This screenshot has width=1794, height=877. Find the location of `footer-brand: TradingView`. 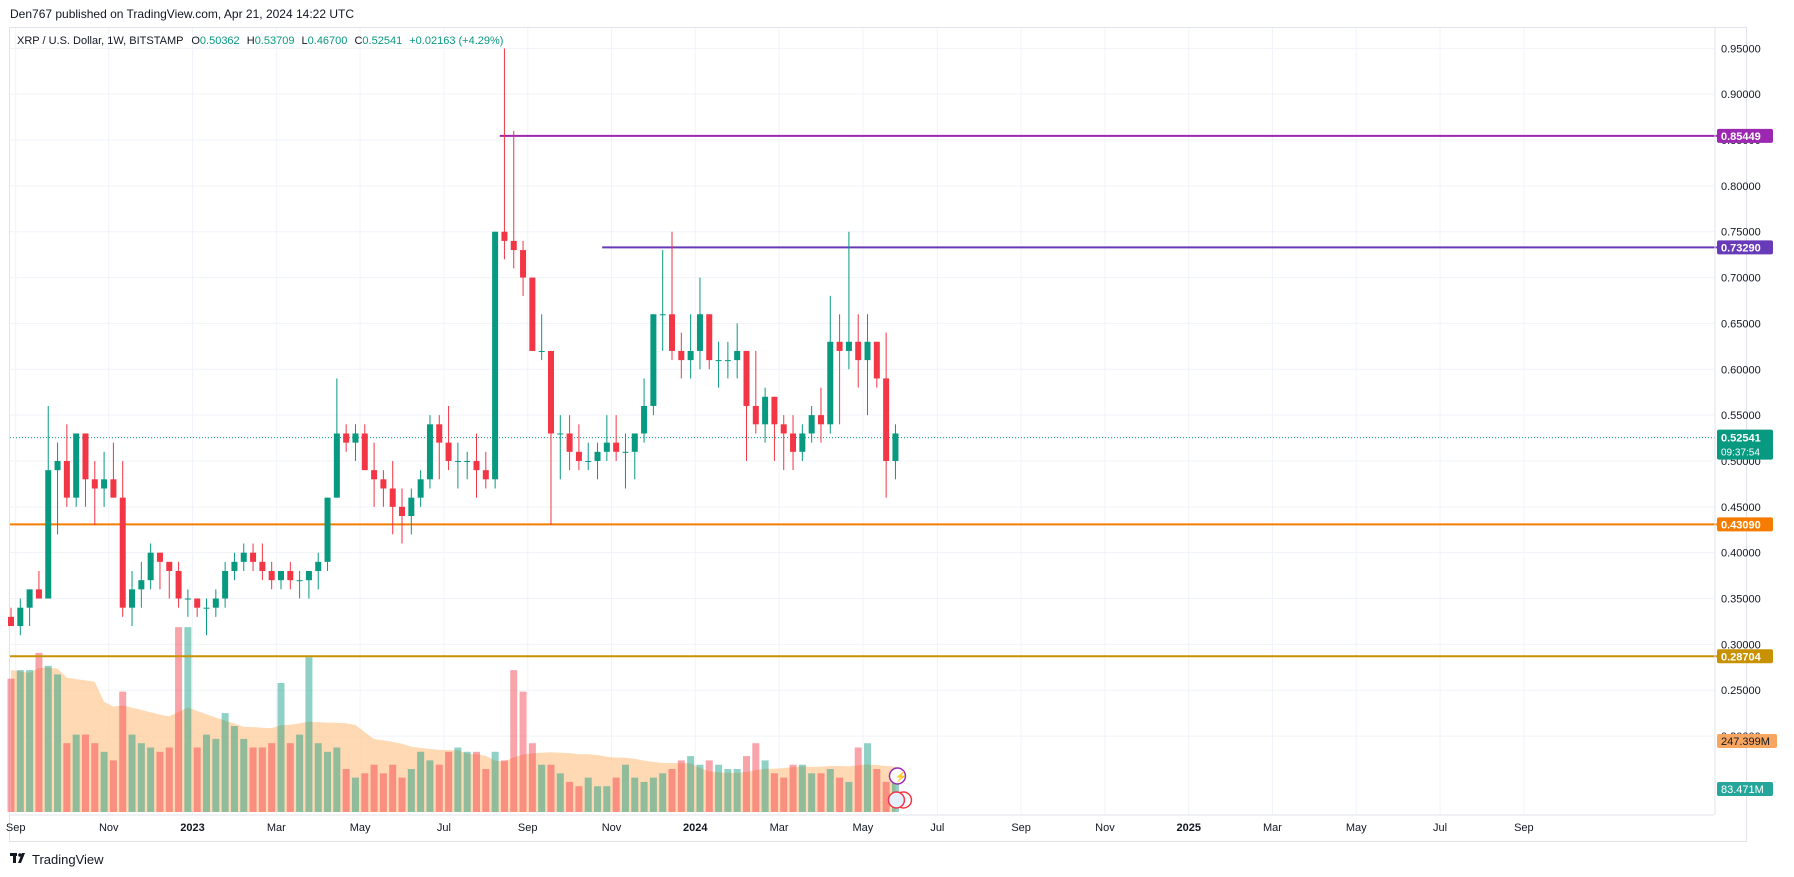

footer-brand: TradingView is located at coordinates (57, 859).